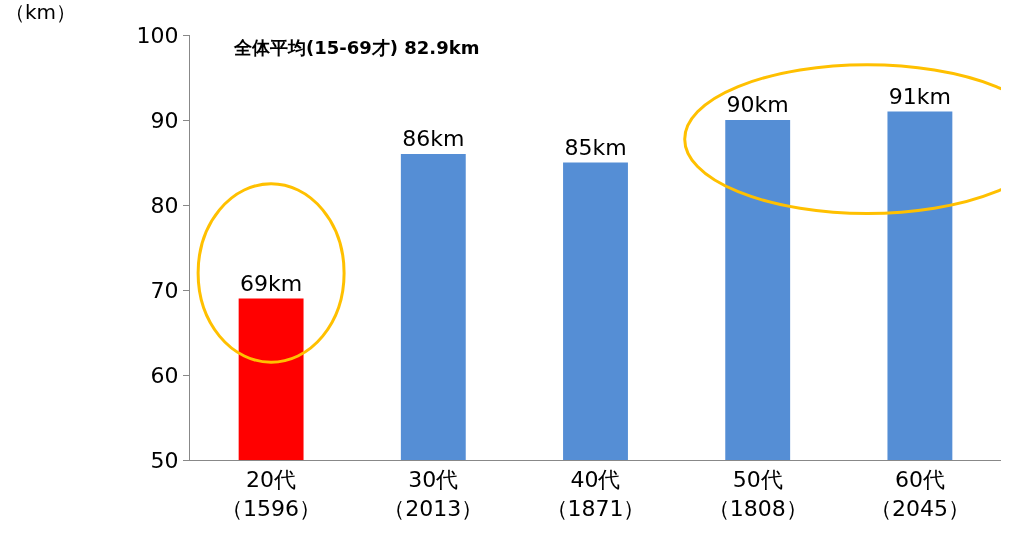 The width and height of the screenshot is (1021, 552). What do you see at coordinates (164, 375) in the screenshot?
I see `y-tick-label: 60` at bounding box center [164, 375].